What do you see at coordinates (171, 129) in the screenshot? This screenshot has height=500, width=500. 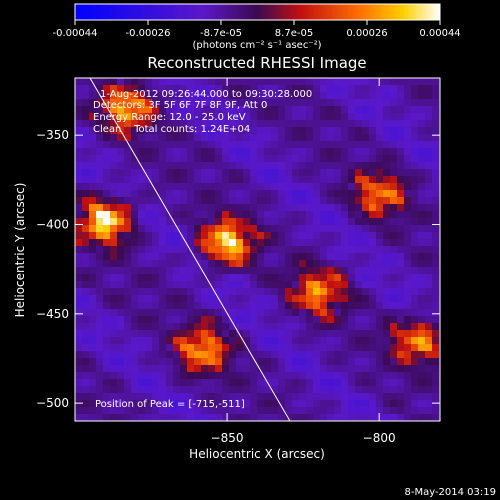 I see `annotation-total-counts: Clean Total counts: 1.24E+04` at bounding box center [171, 129].